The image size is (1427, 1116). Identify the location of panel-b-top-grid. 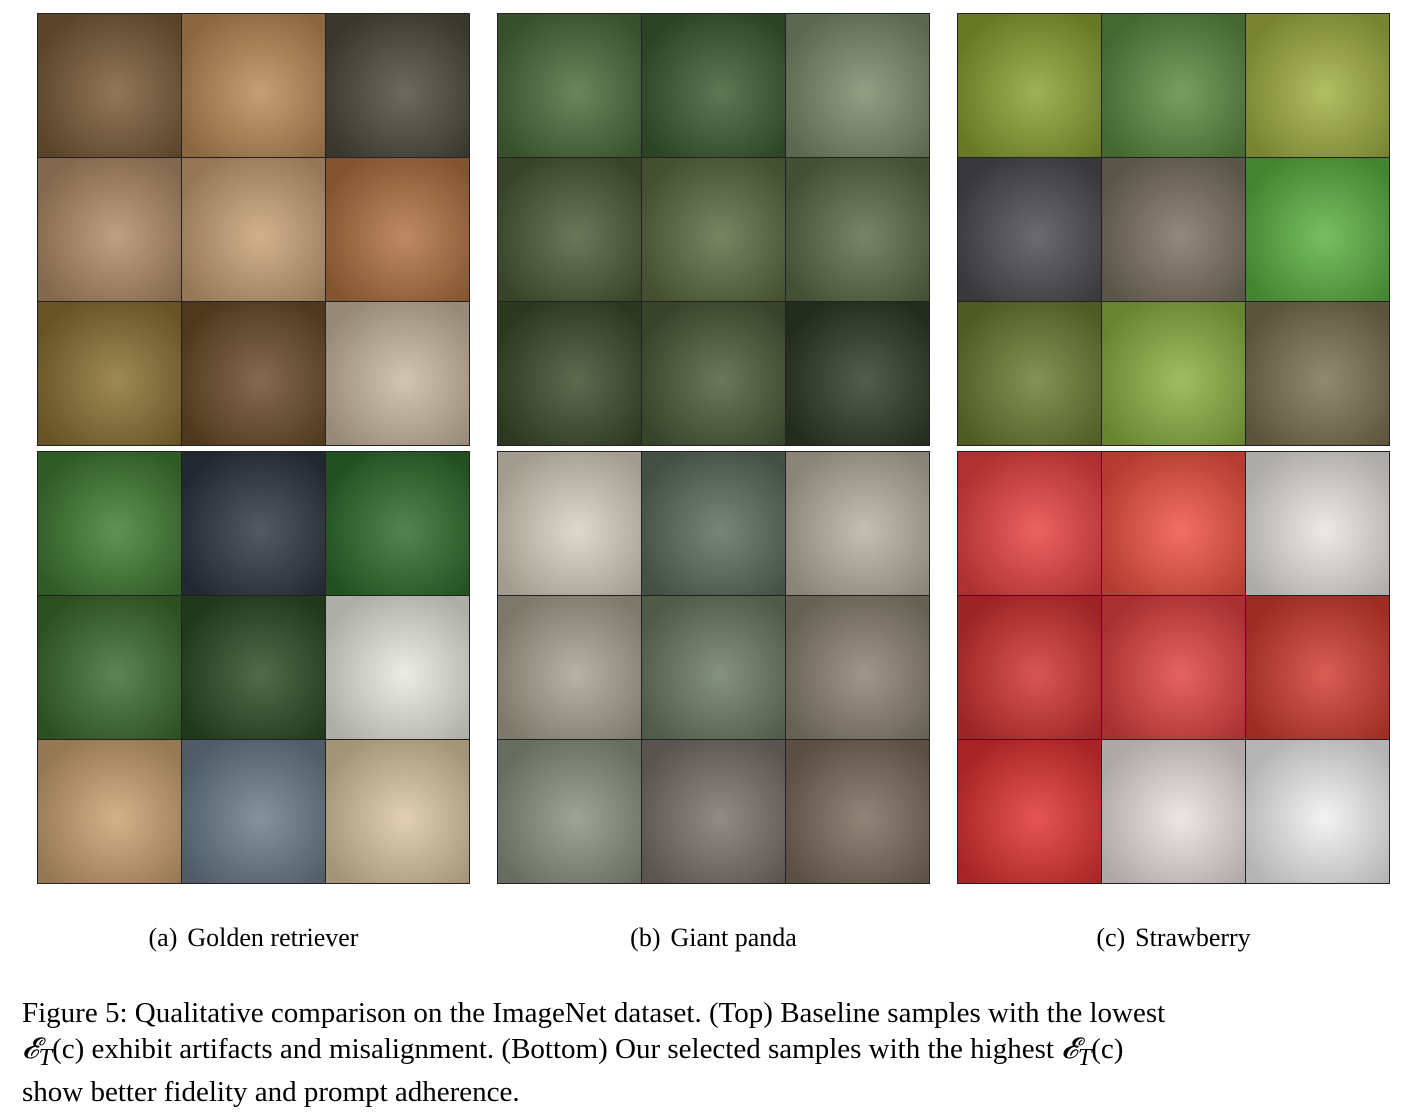
(713, 229).